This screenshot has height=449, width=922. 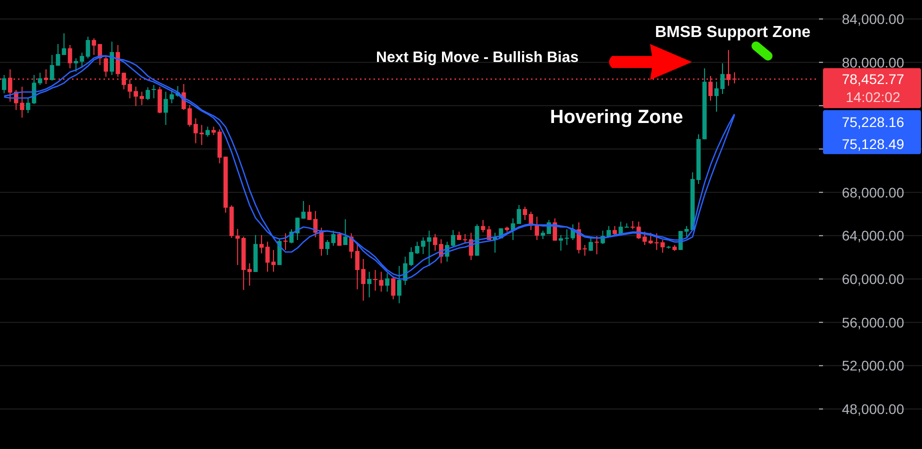 I want to click on text: 75,128.49, so click(x=873, y=144).